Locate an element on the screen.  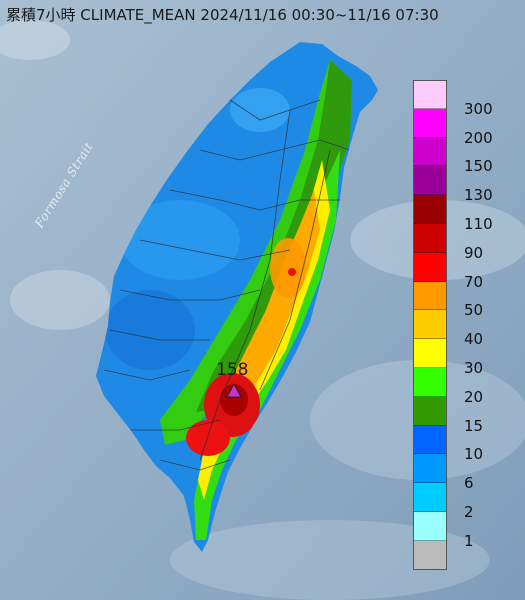
legend-tick-label: 300 is located at coordinates (478, 108).